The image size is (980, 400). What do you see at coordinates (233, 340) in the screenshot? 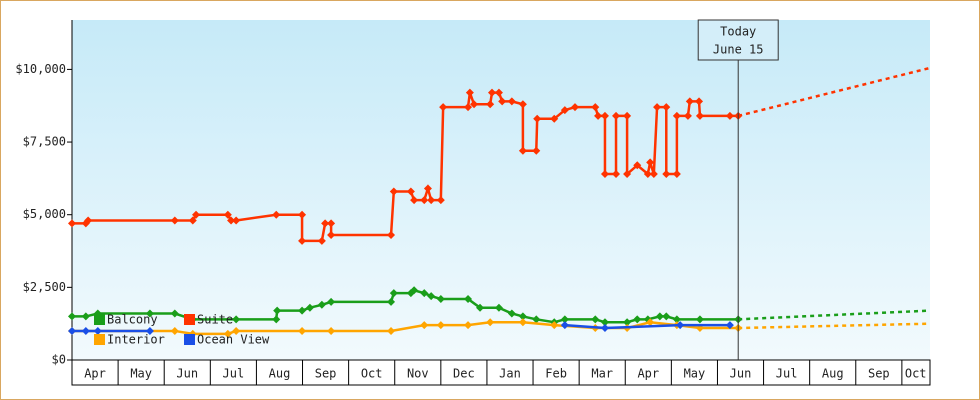
I see `legend-label: Ocean View` at bounding box center [233, 340].